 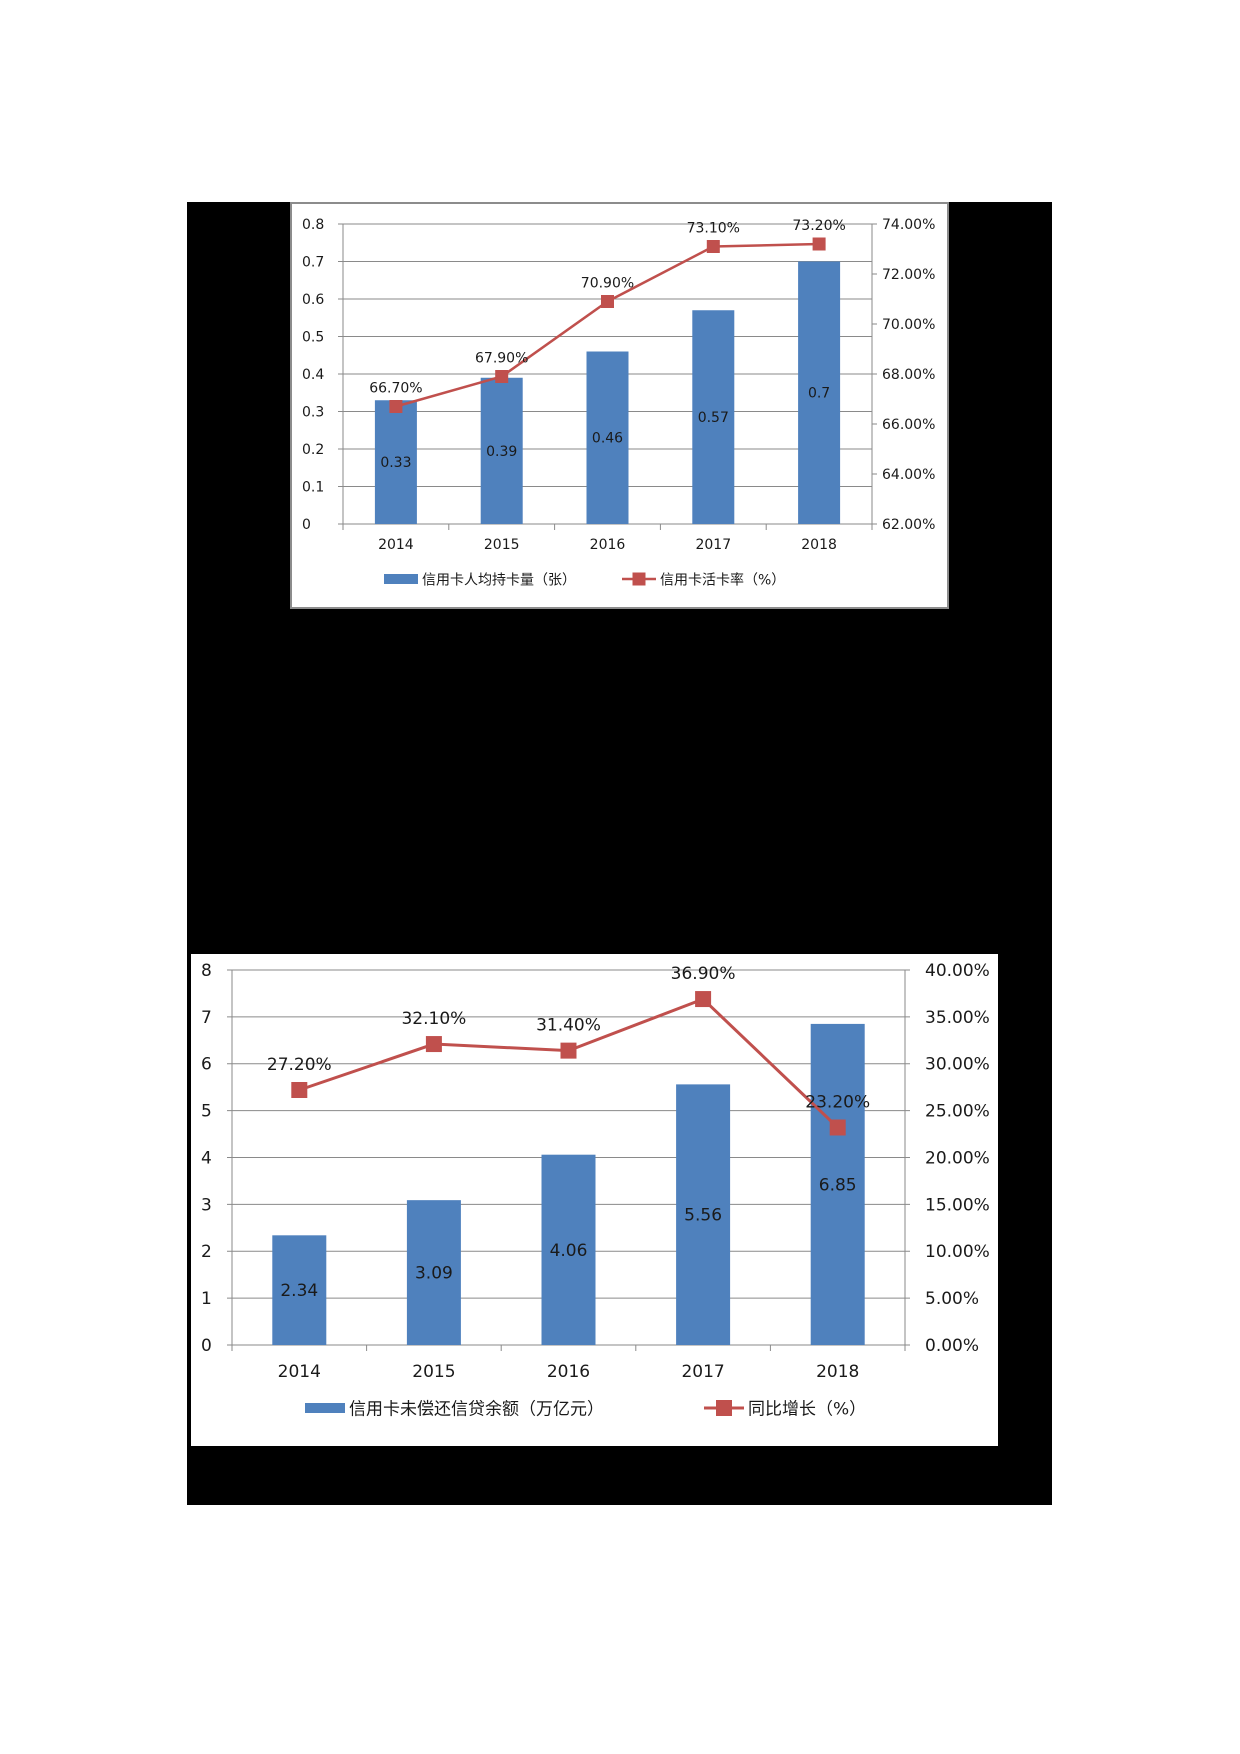 I want to click on right-axis-tick-label: 70.00%, so click(x=908, y=325).